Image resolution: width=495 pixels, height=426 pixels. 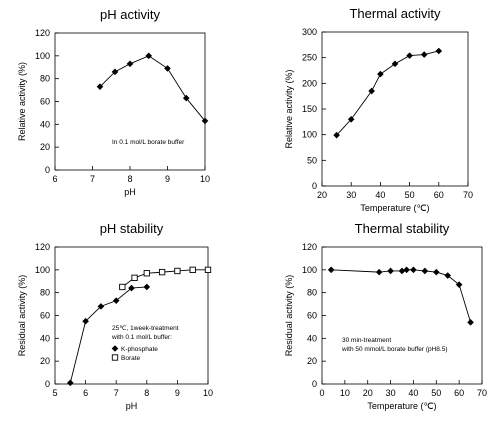 I want to click on y-tick-label: 250, so click(x=309, y=58).